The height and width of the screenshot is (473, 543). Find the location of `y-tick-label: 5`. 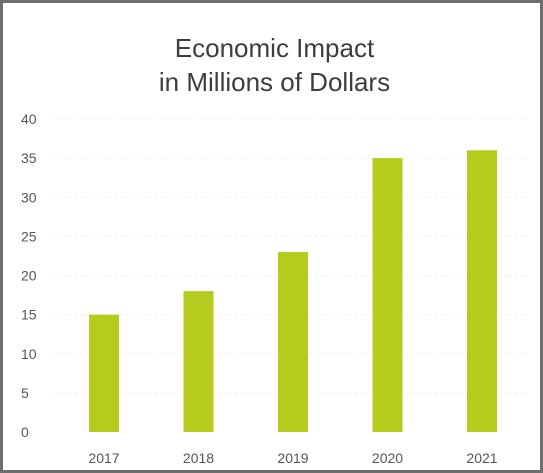

y-tick-label: 5 is located at coordinates (25, 393).